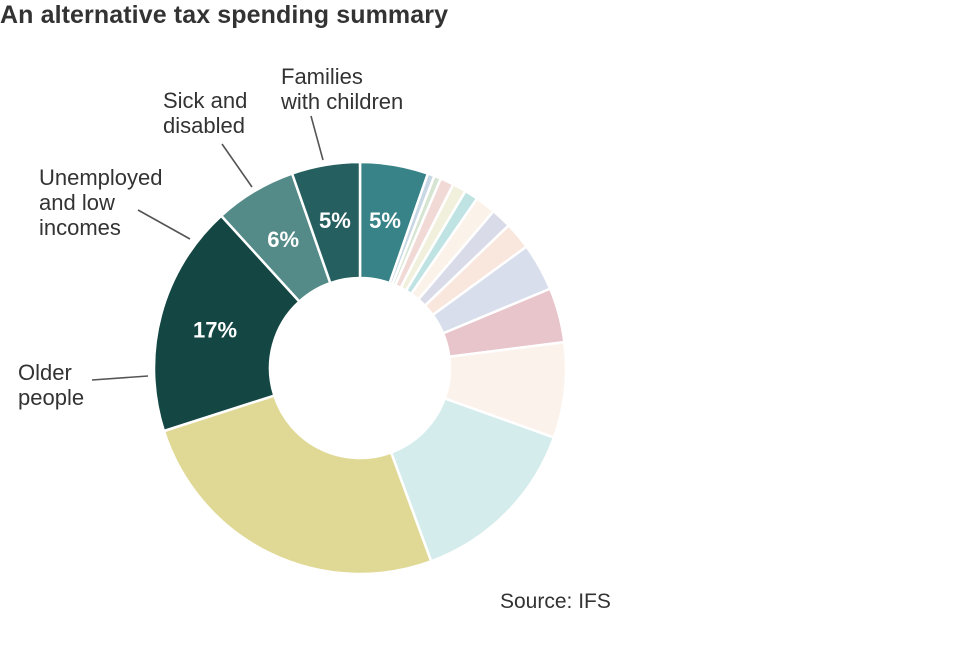 This screenshot has height=652, width=976. What do you see at coordinates (101, 202) in the screenshot?
I see `category-label-2: Unemployed and low incomes` at bounding box center [101, 202].